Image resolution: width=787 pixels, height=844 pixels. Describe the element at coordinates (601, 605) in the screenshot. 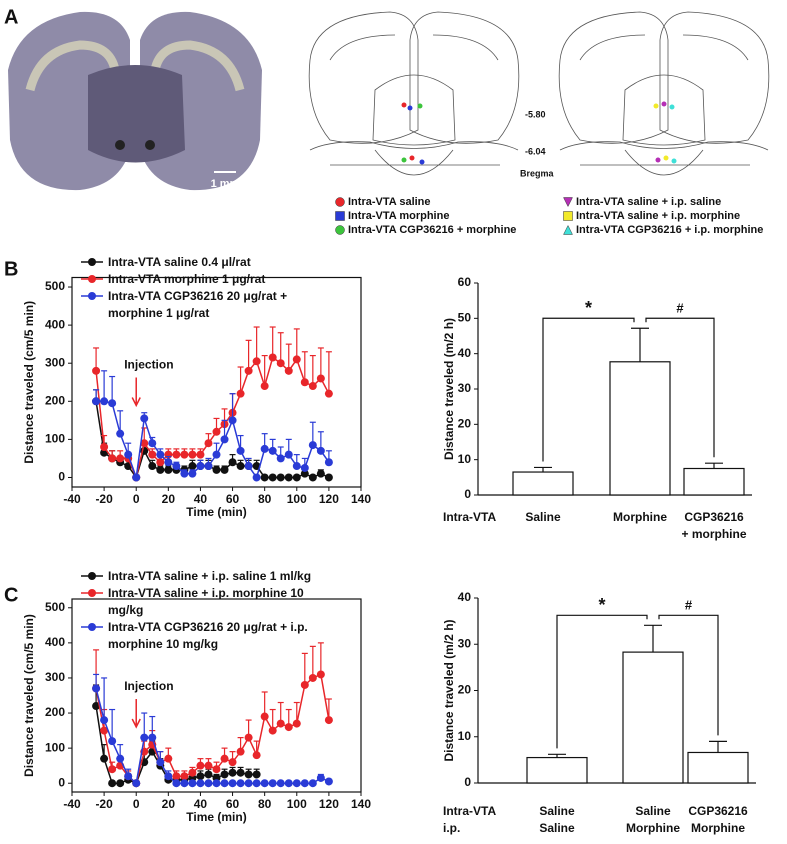

I see `significance-label: *` at that location.